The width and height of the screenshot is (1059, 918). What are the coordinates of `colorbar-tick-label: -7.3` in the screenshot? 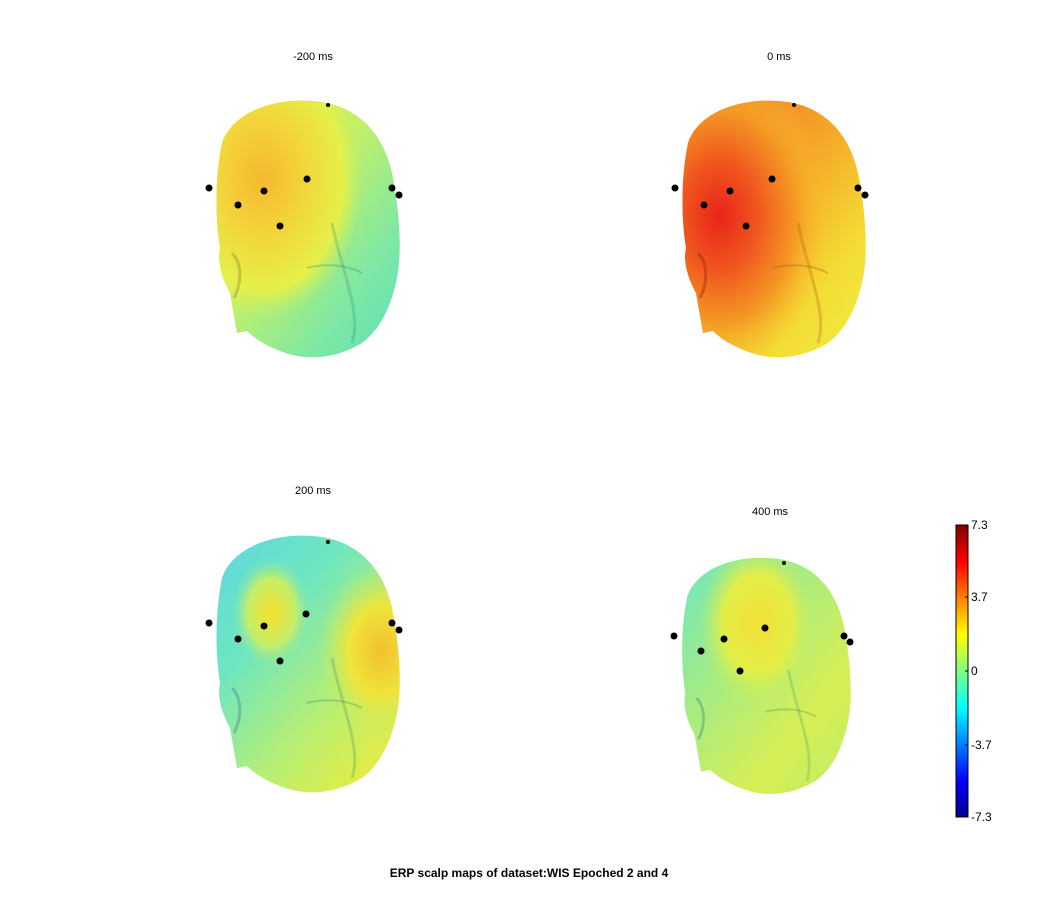 It's located at (981, 817).